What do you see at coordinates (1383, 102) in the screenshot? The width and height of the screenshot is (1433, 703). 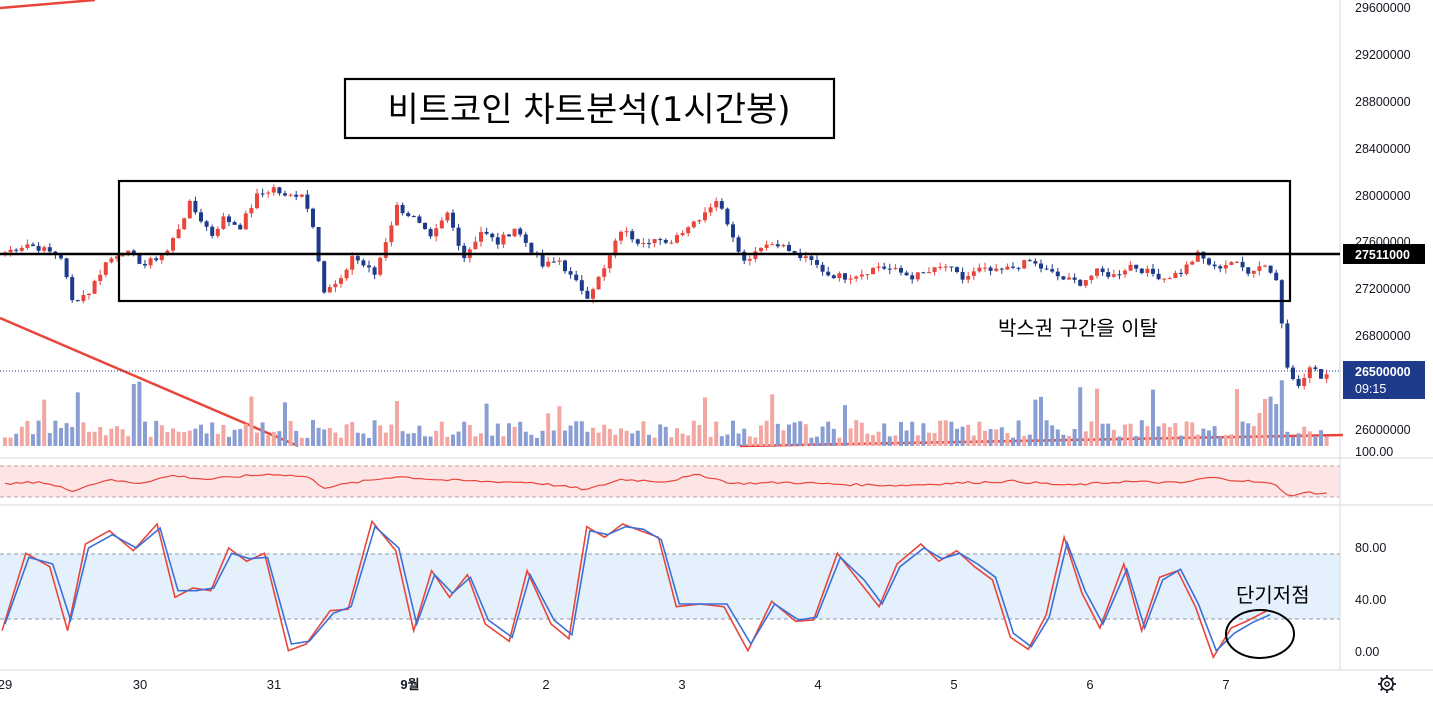 I see `price-tick: 28800000` at bounding box center [1383, 102].